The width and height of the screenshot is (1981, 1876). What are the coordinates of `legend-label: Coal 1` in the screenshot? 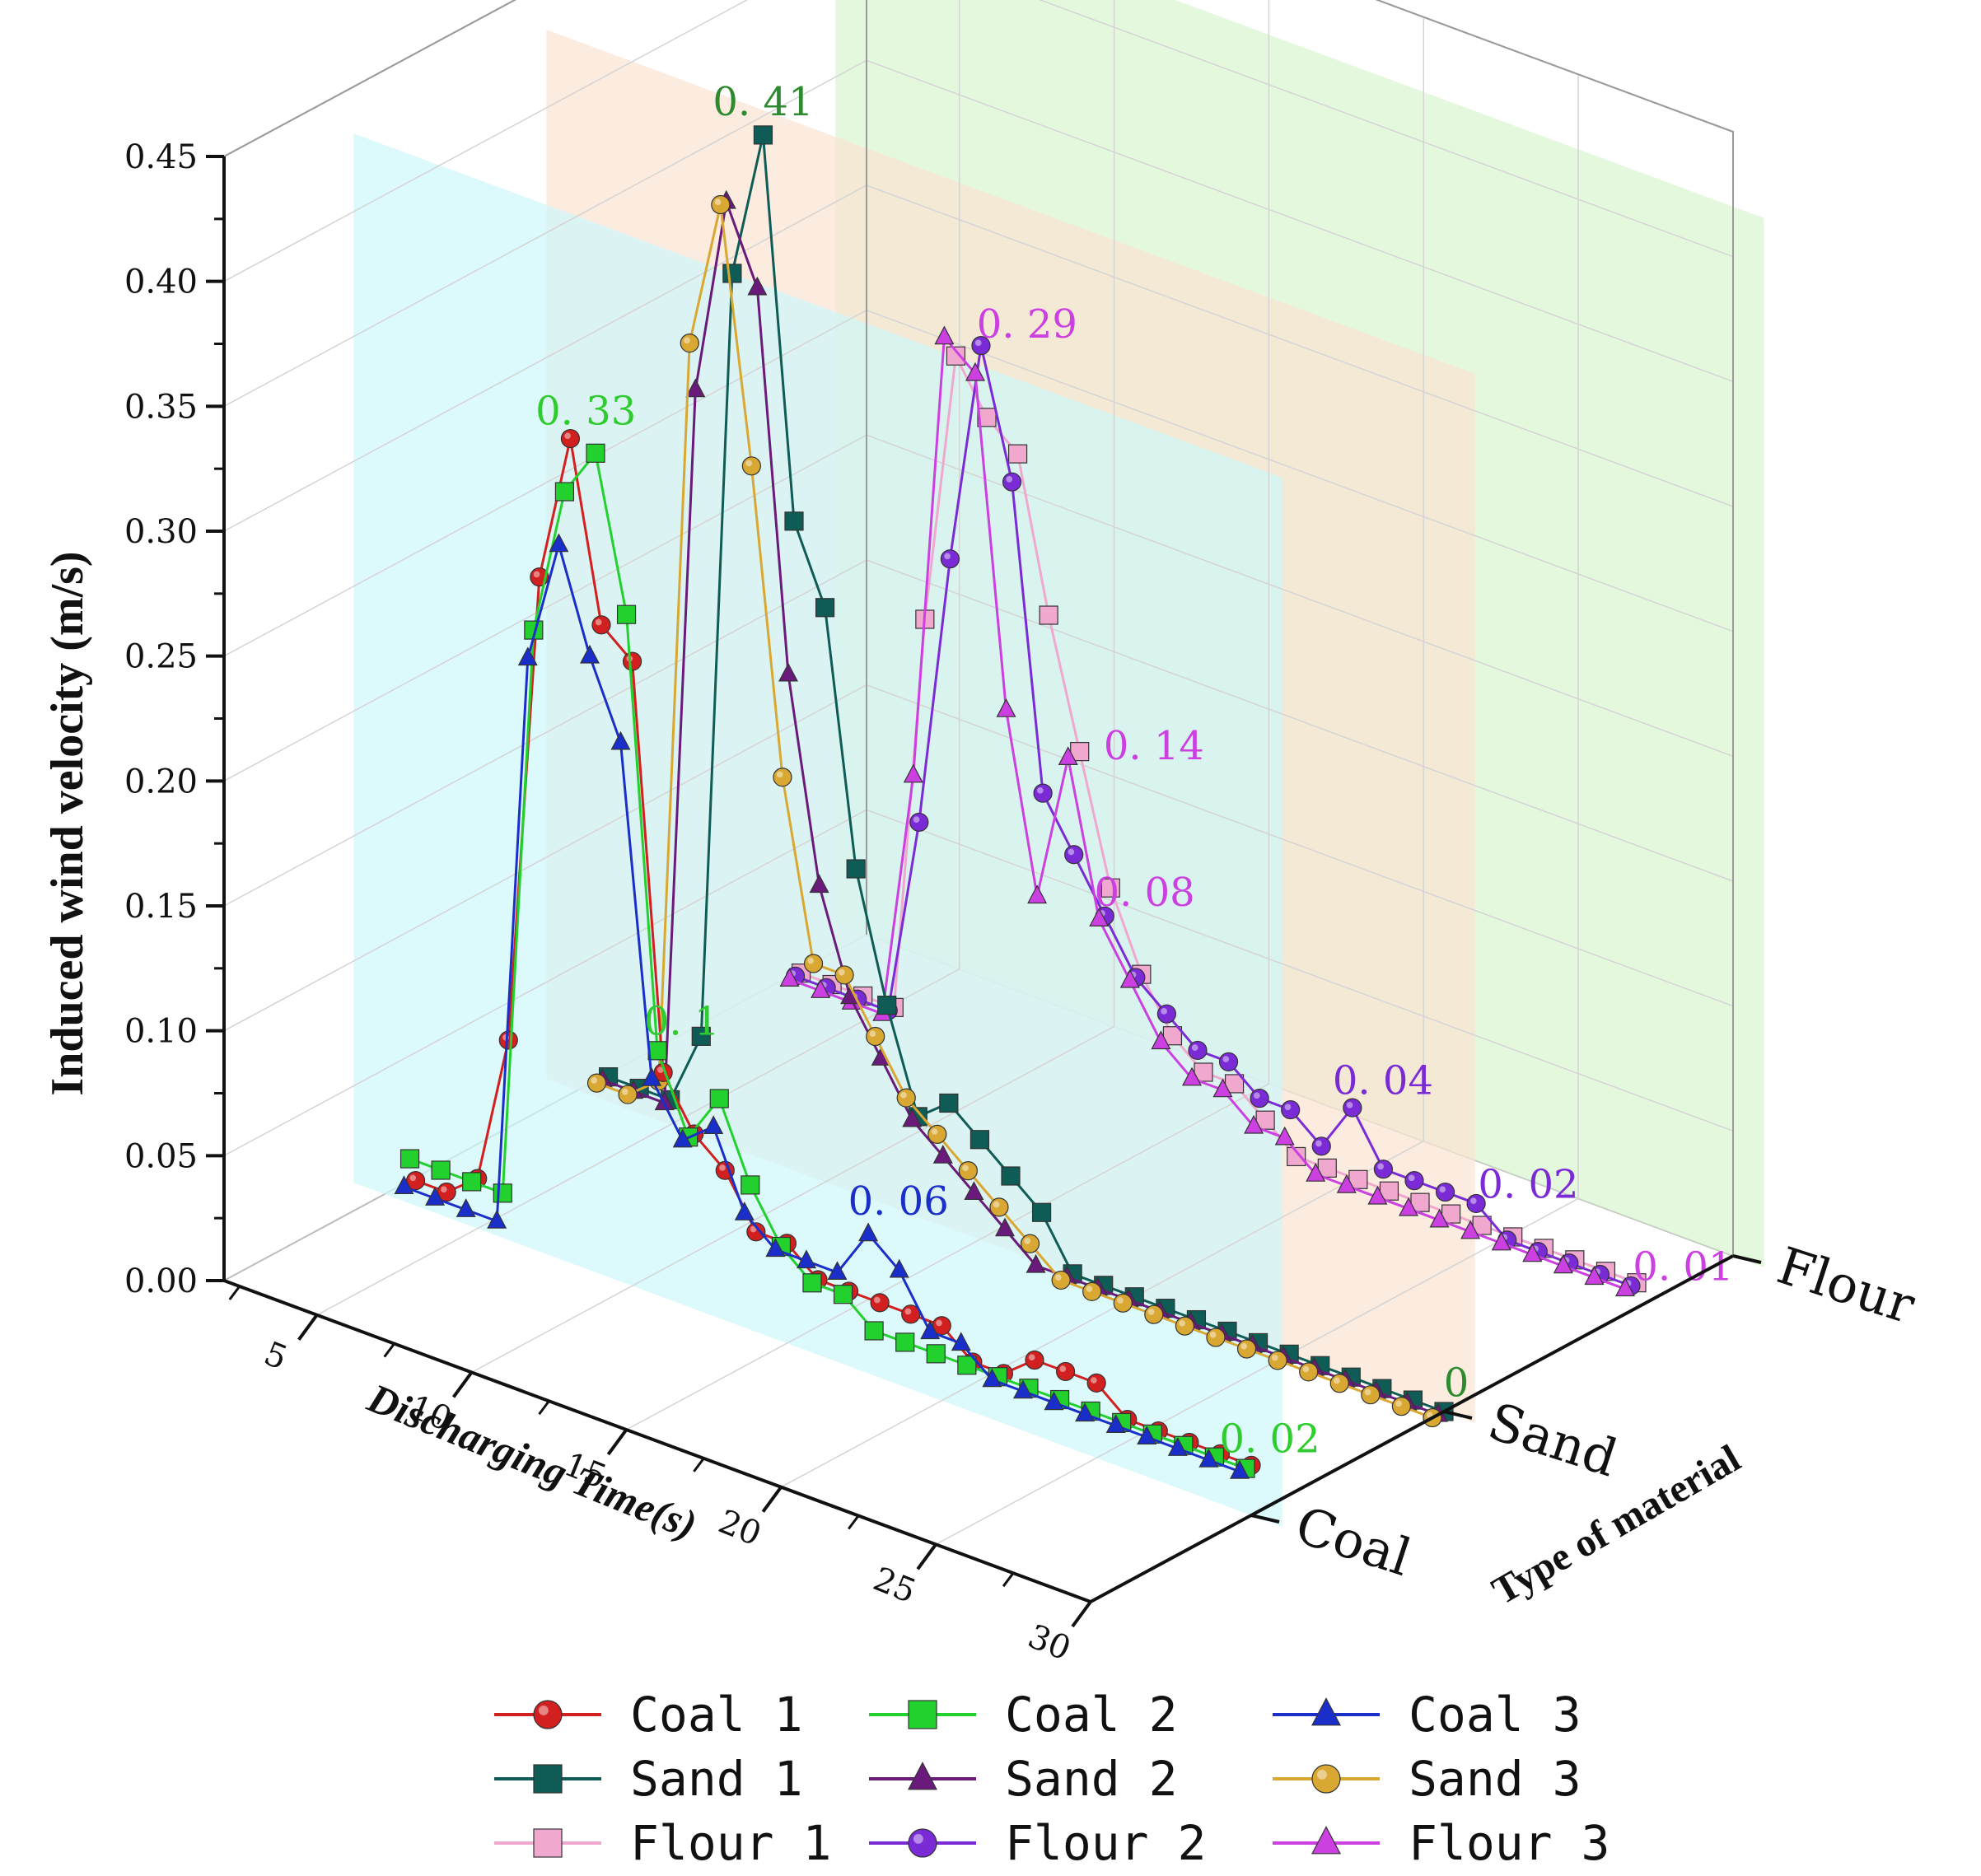 It's located at (716, 1715).